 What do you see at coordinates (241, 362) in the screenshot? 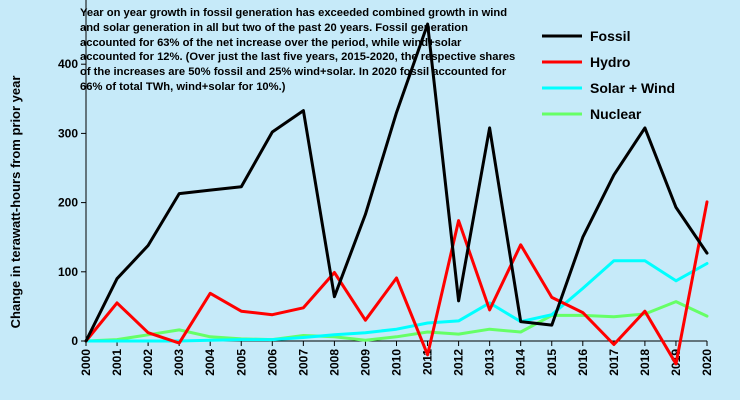
I see `x-tick-label: 2005` at bounding box center [241, 362].